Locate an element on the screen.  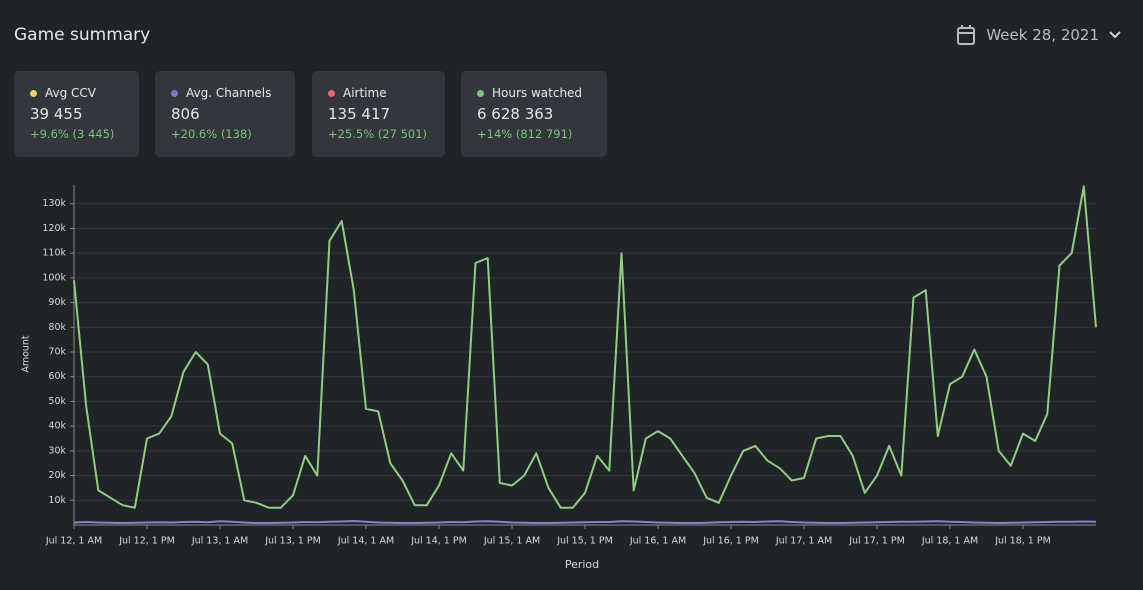
card-label-row: Avg CCV is located at coordinates (76, 93).